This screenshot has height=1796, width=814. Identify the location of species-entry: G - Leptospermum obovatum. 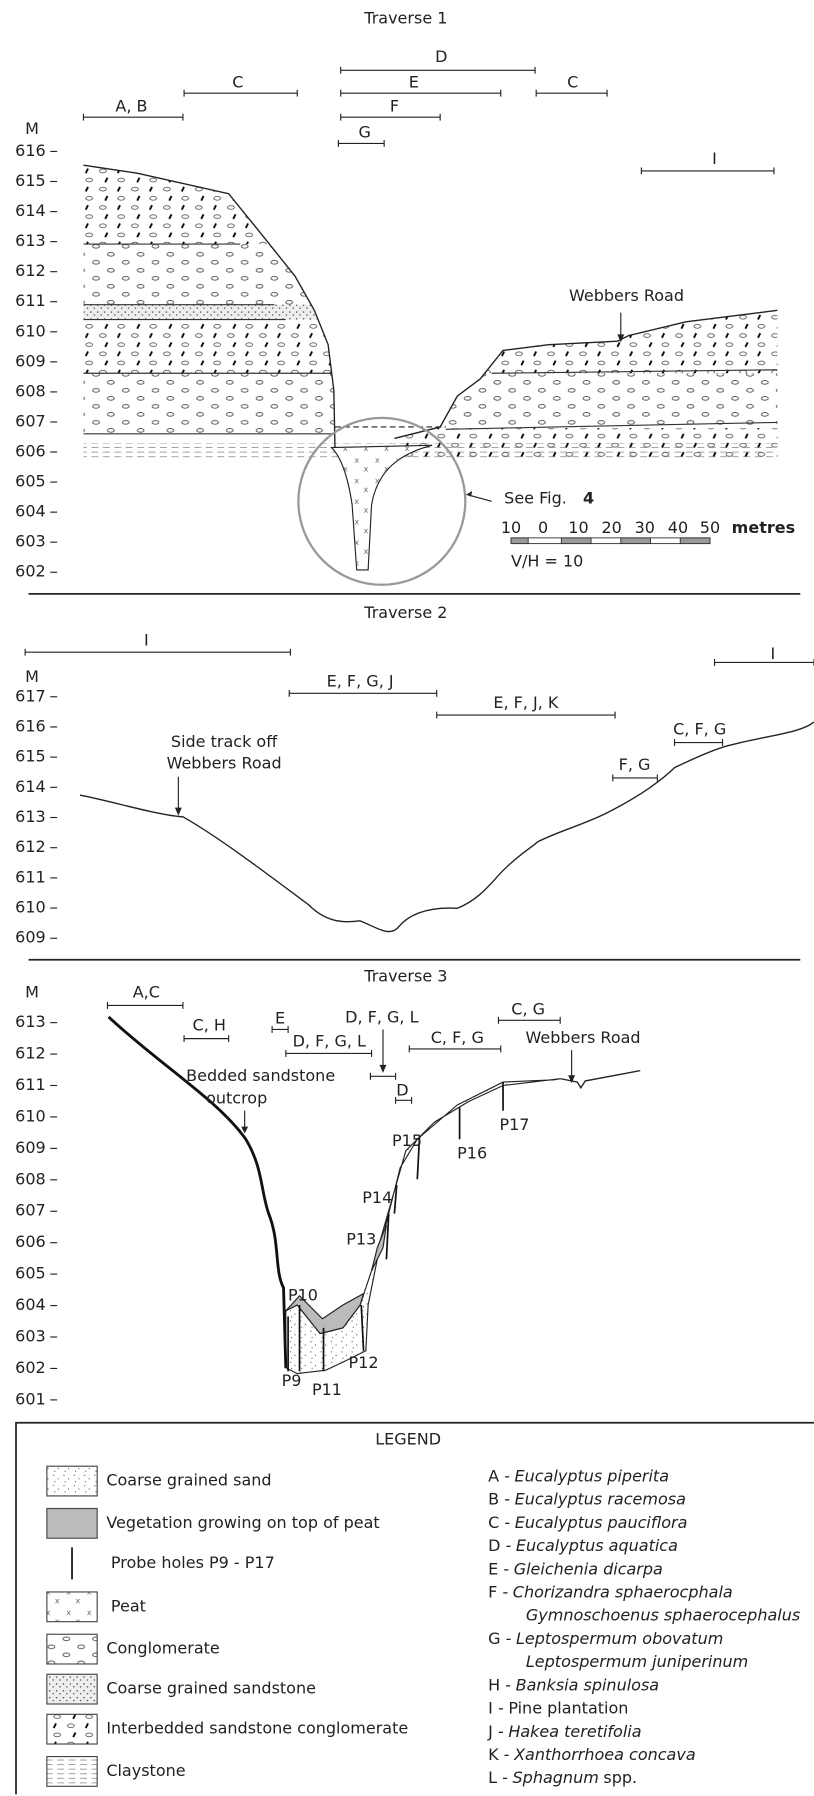
(605, 1637).